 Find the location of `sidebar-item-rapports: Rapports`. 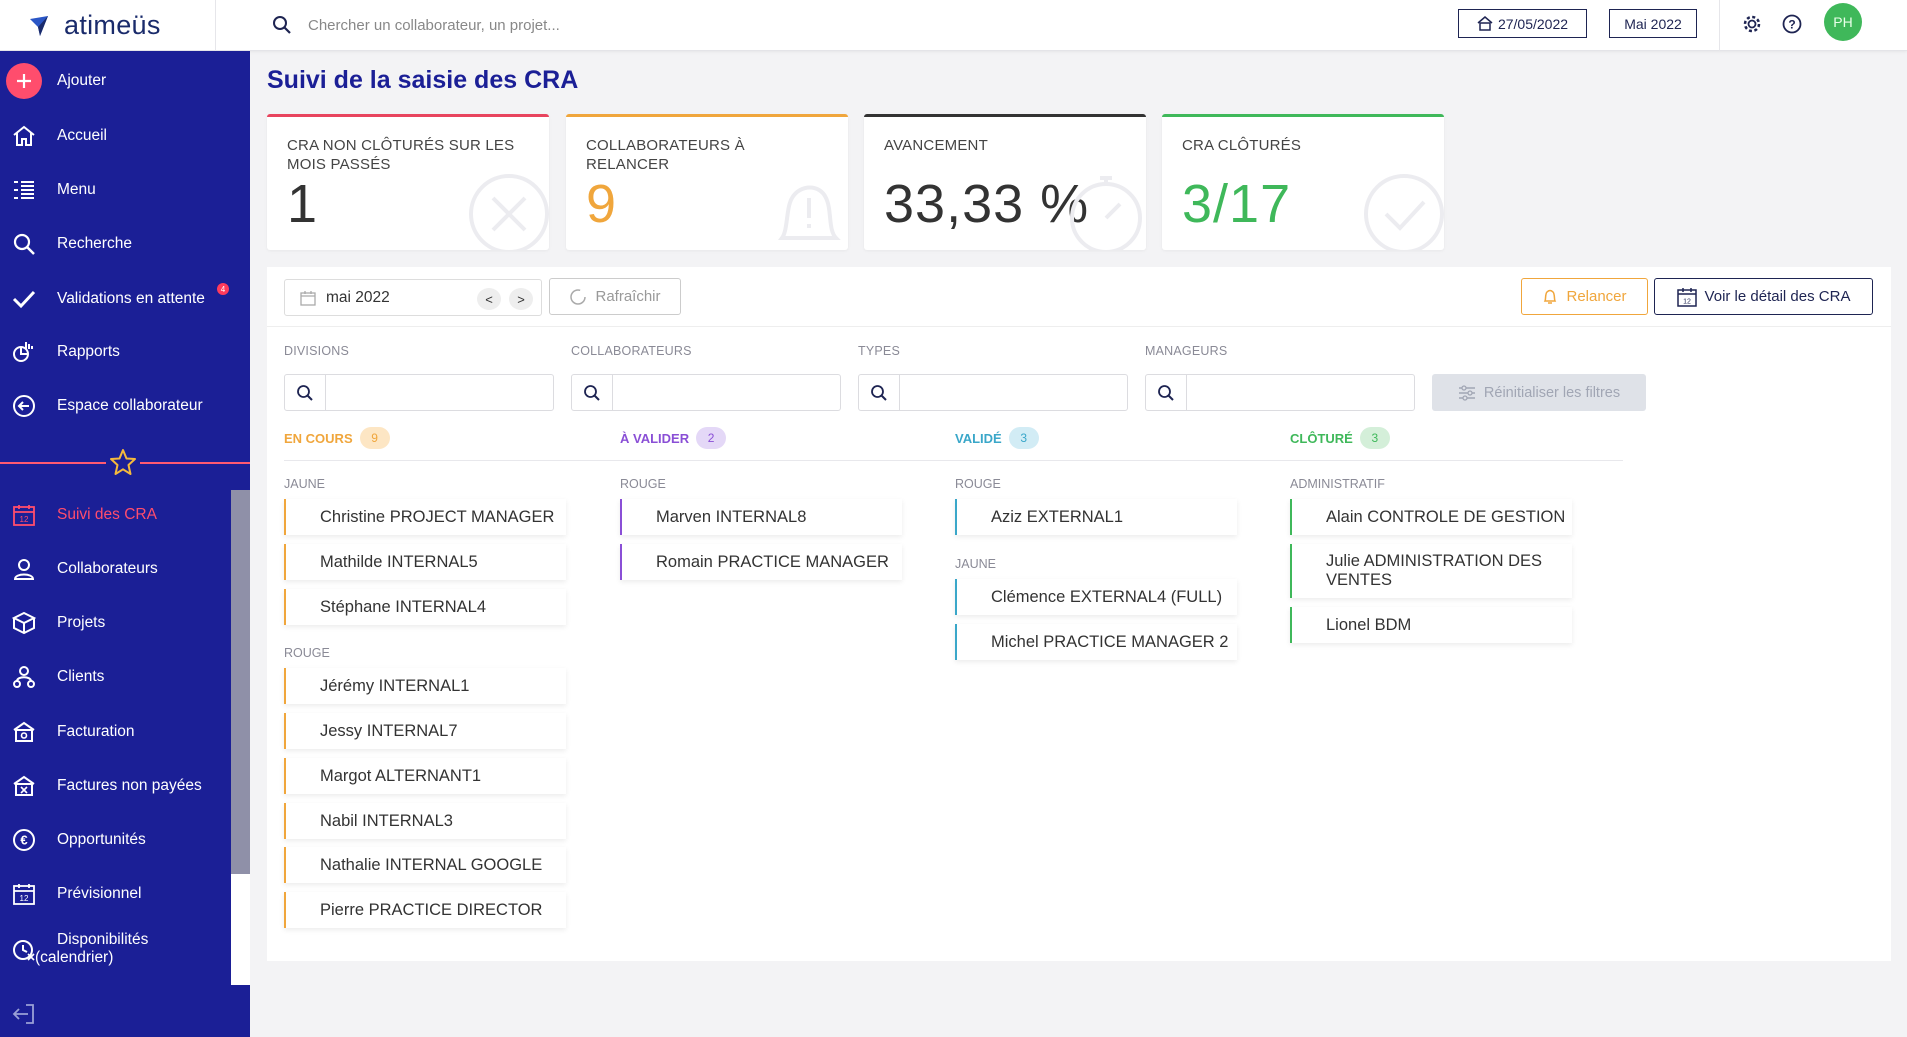

sidebar-item-rapports: Rapports is located at coordinates (125, 352).